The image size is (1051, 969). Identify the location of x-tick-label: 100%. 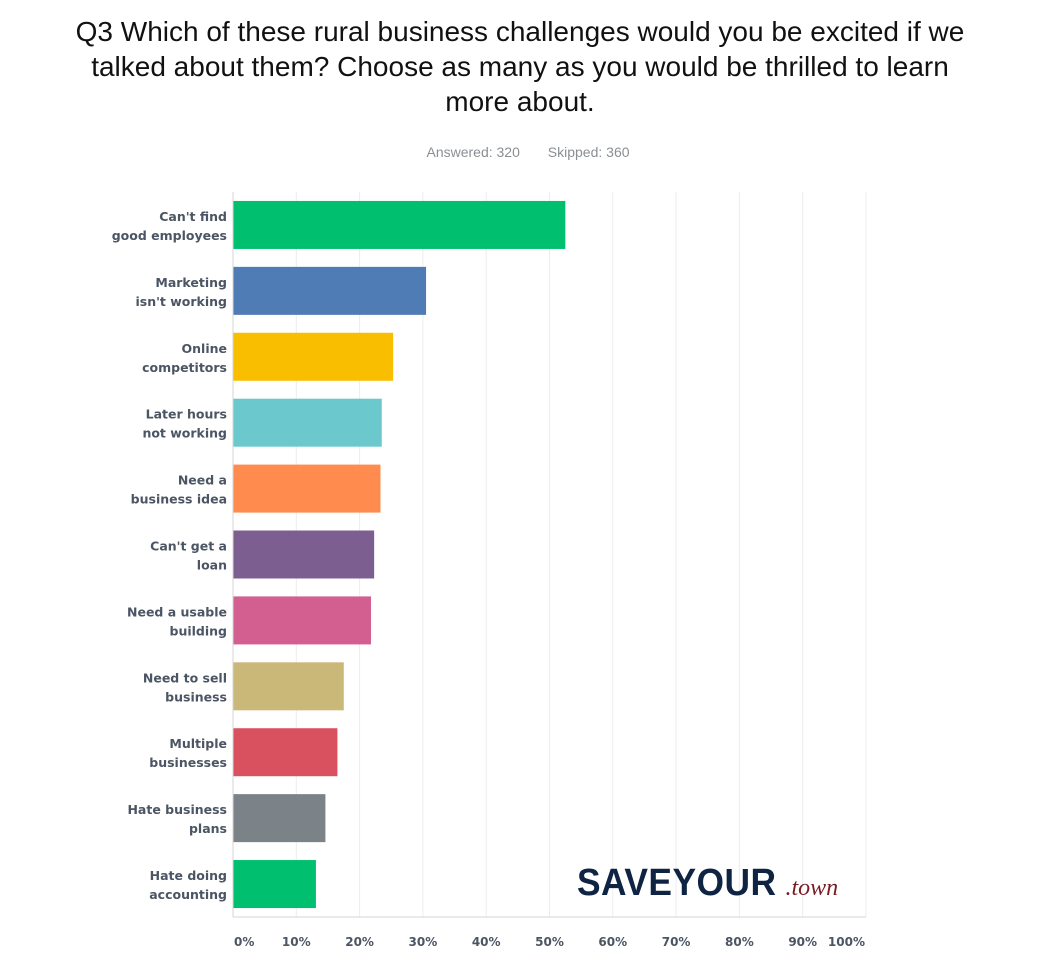
(846, 942).